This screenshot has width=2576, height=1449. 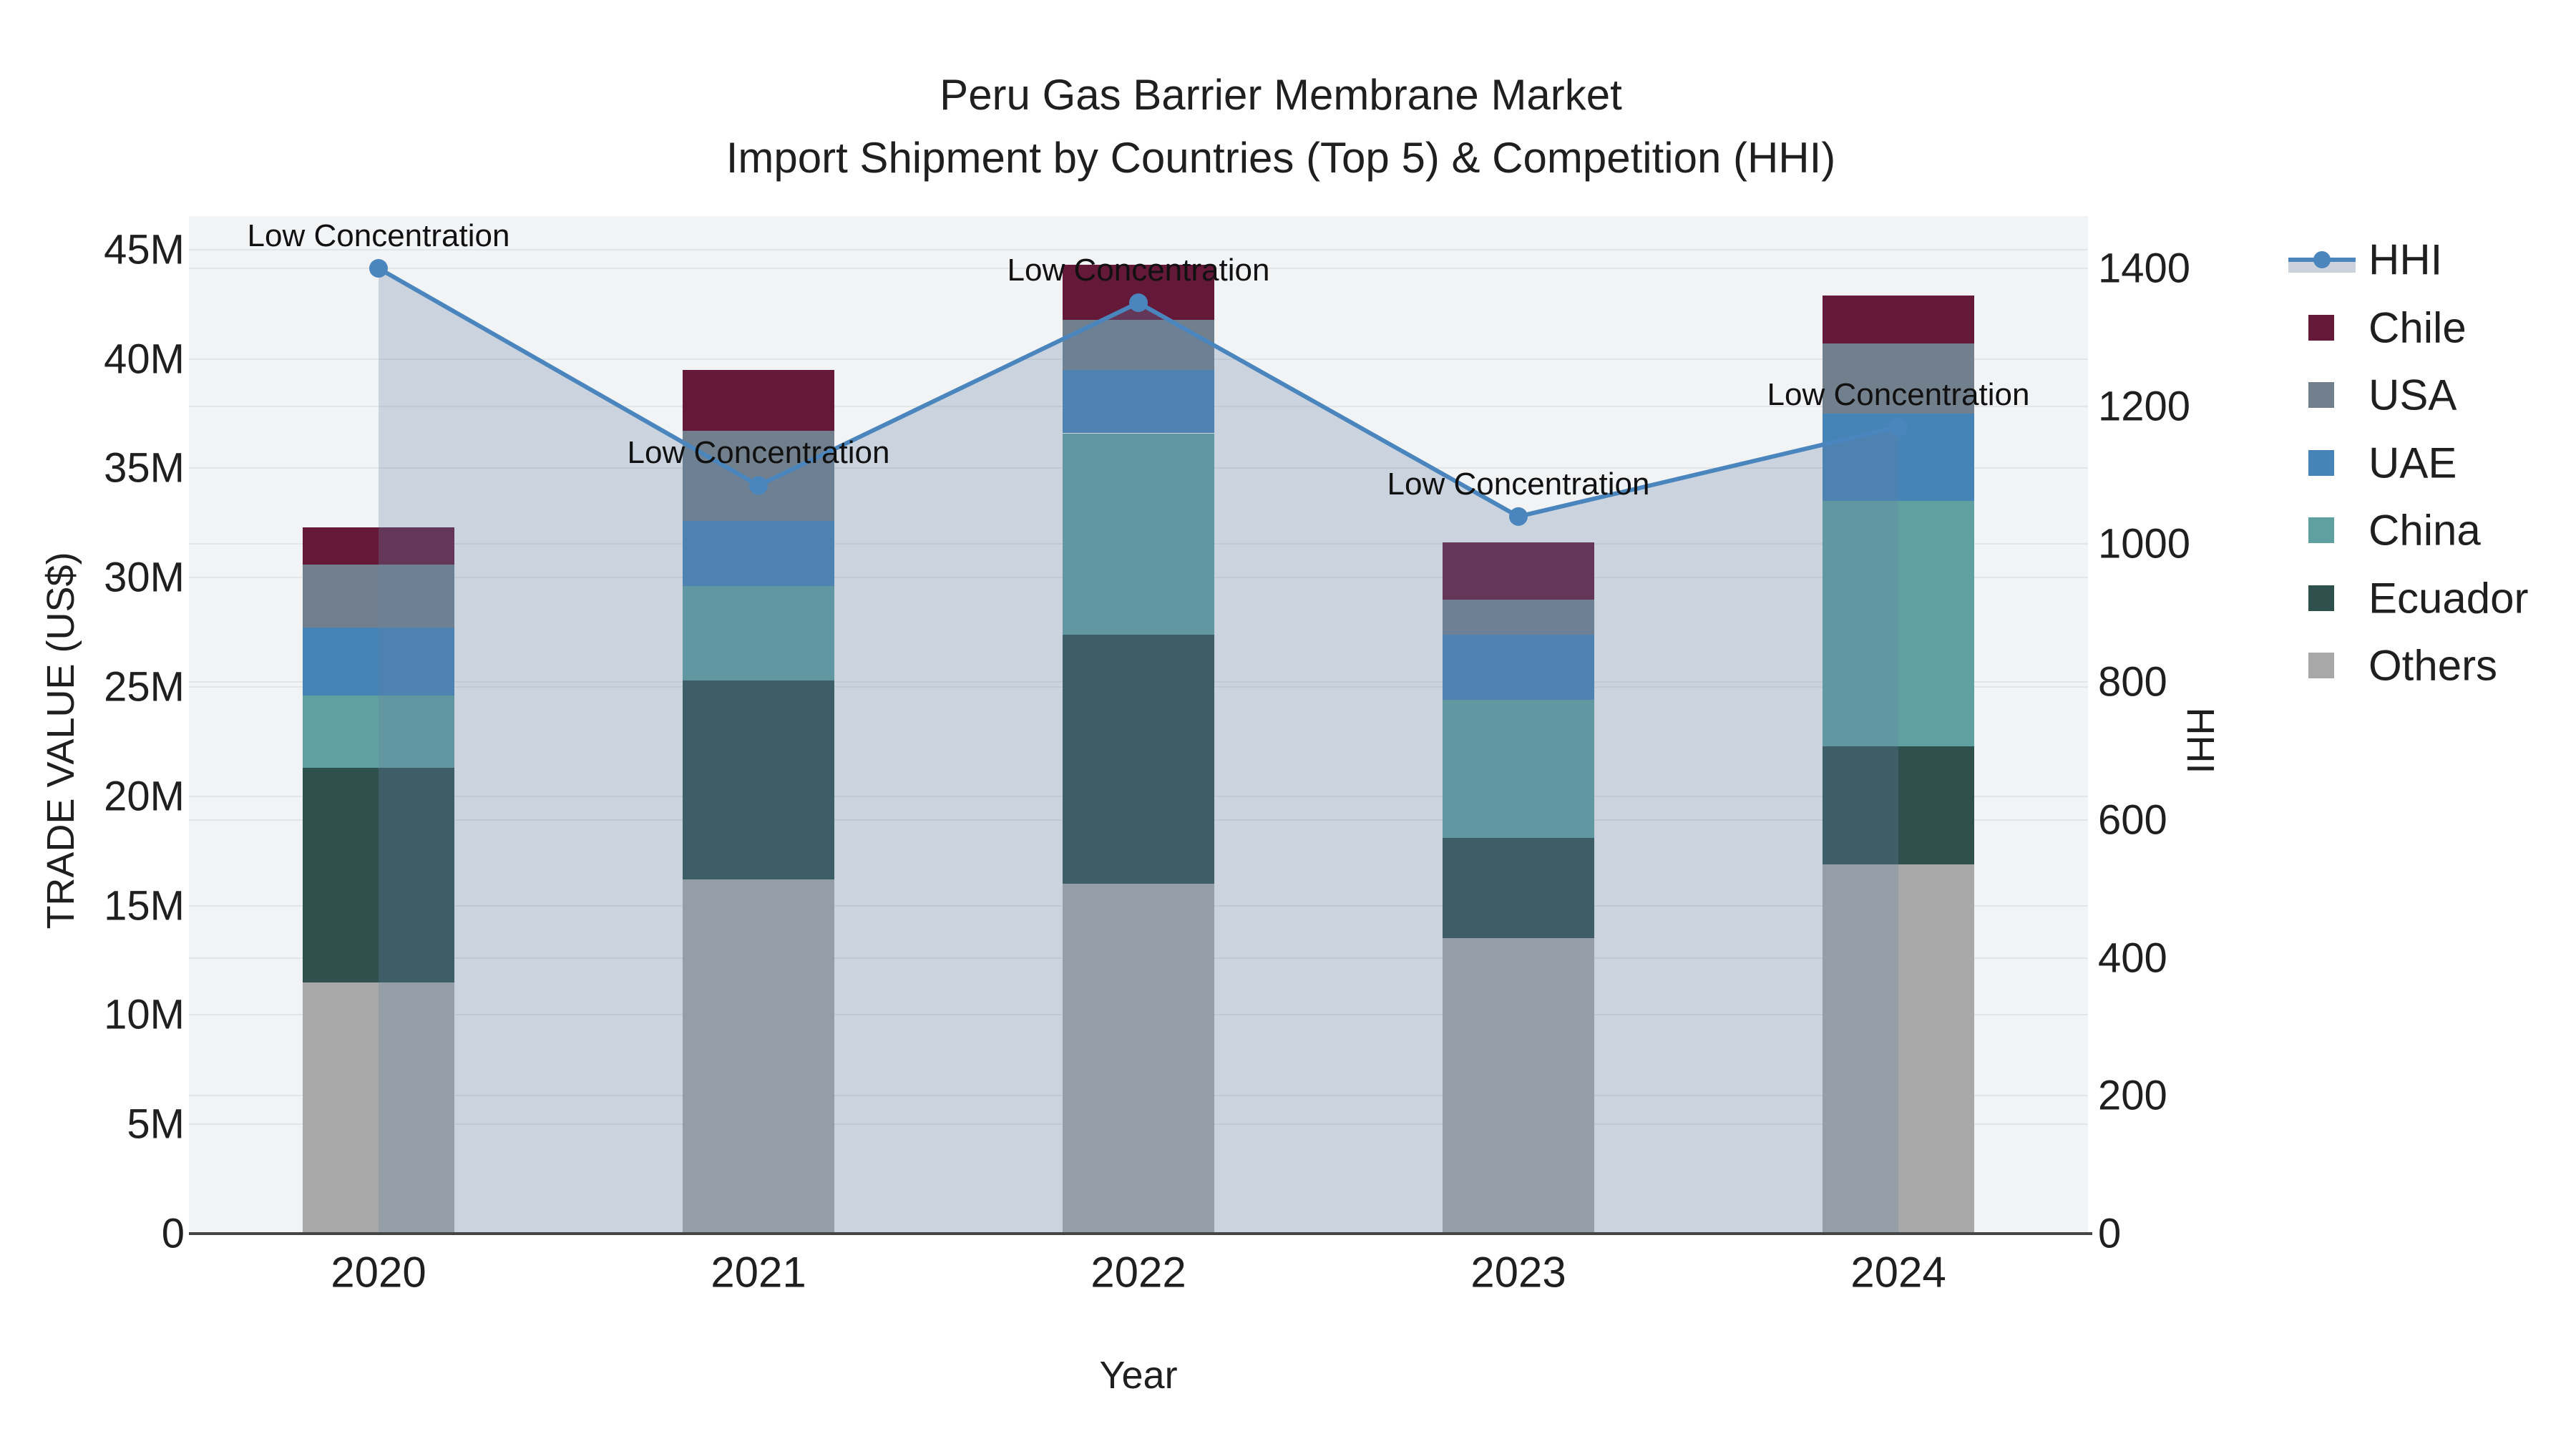 What do you see at coordinates (1138, 534) in the screenshot?
I see `bar-segment-2022-china` at bounding box center [1138, 534].